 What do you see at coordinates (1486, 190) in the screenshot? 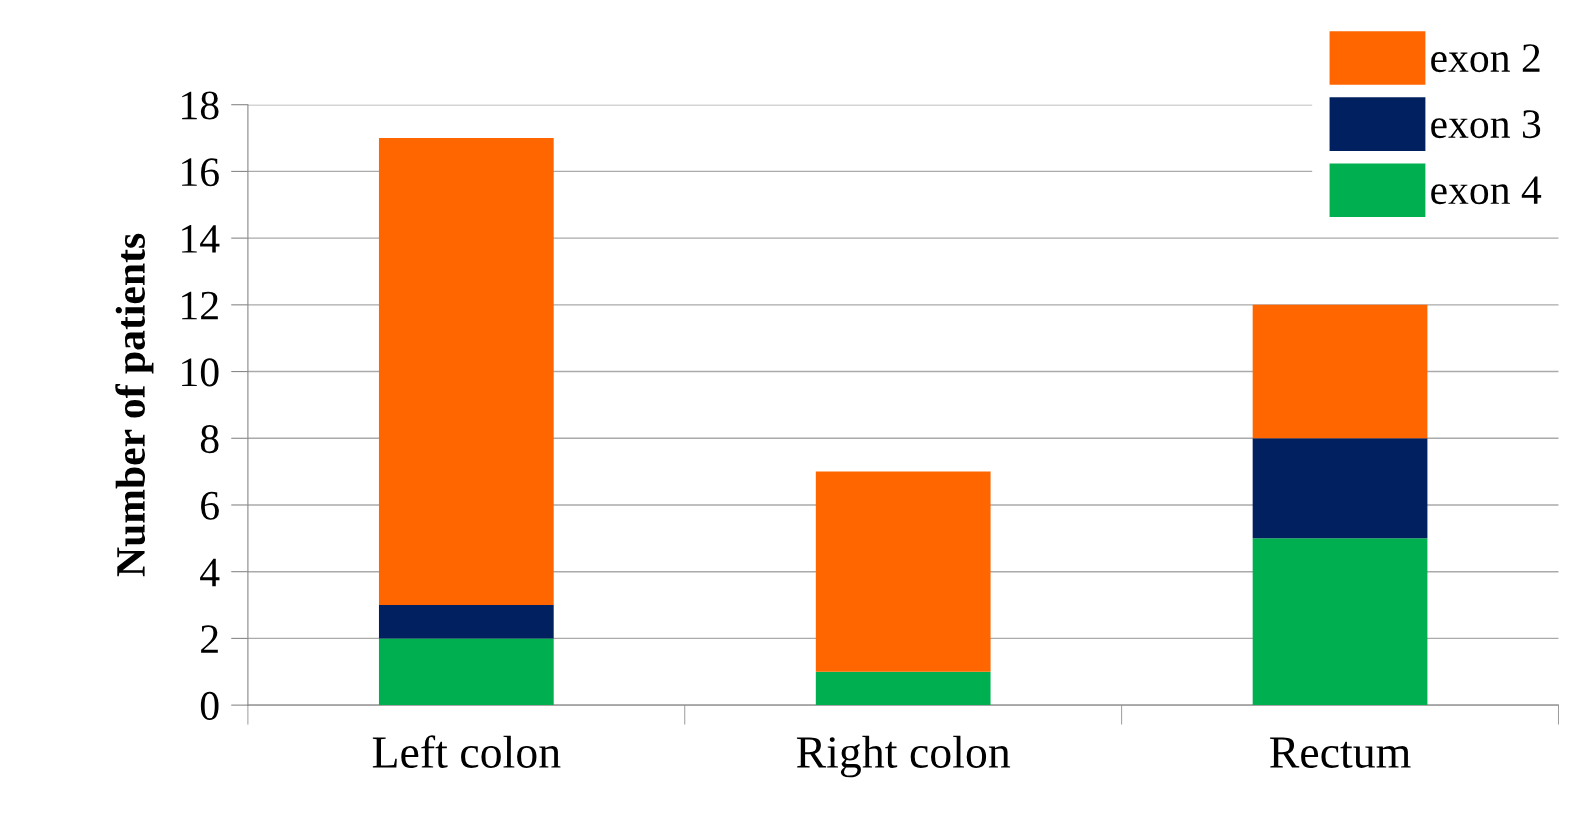
I see `legend-label: exon 4` at bounding box center [1486, 190].